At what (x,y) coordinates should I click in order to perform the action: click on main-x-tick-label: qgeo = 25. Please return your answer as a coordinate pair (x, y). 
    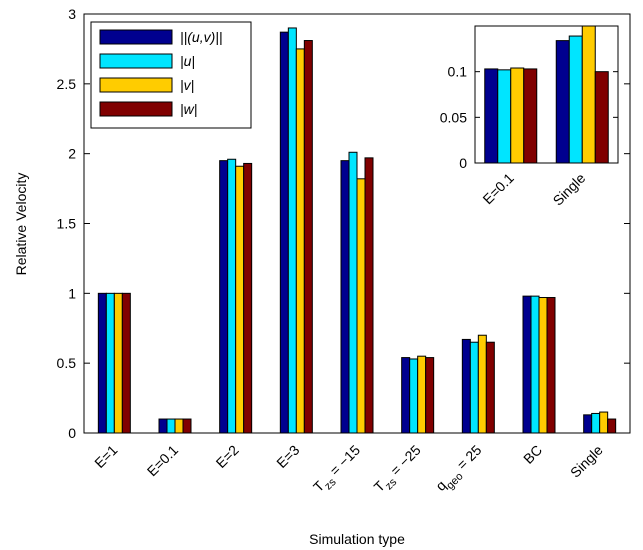
    Looking at the image, I should click on (460, 470).